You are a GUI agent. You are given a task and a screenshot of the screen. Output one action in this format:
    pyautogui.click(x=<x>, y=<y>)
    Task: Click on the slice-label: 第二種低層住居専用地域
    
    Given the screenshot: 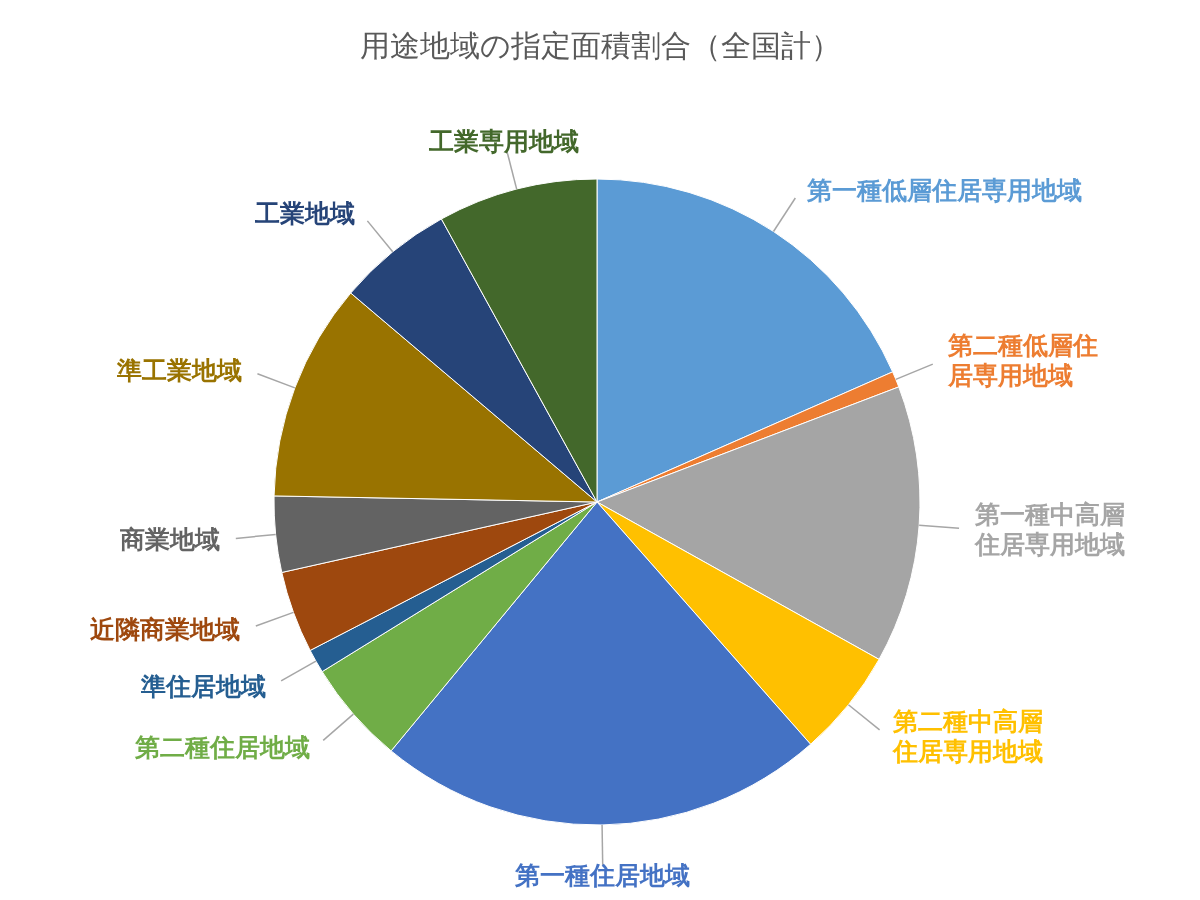 What is the action you would take?
    pyautogui.click(x=1023, y=361)
    